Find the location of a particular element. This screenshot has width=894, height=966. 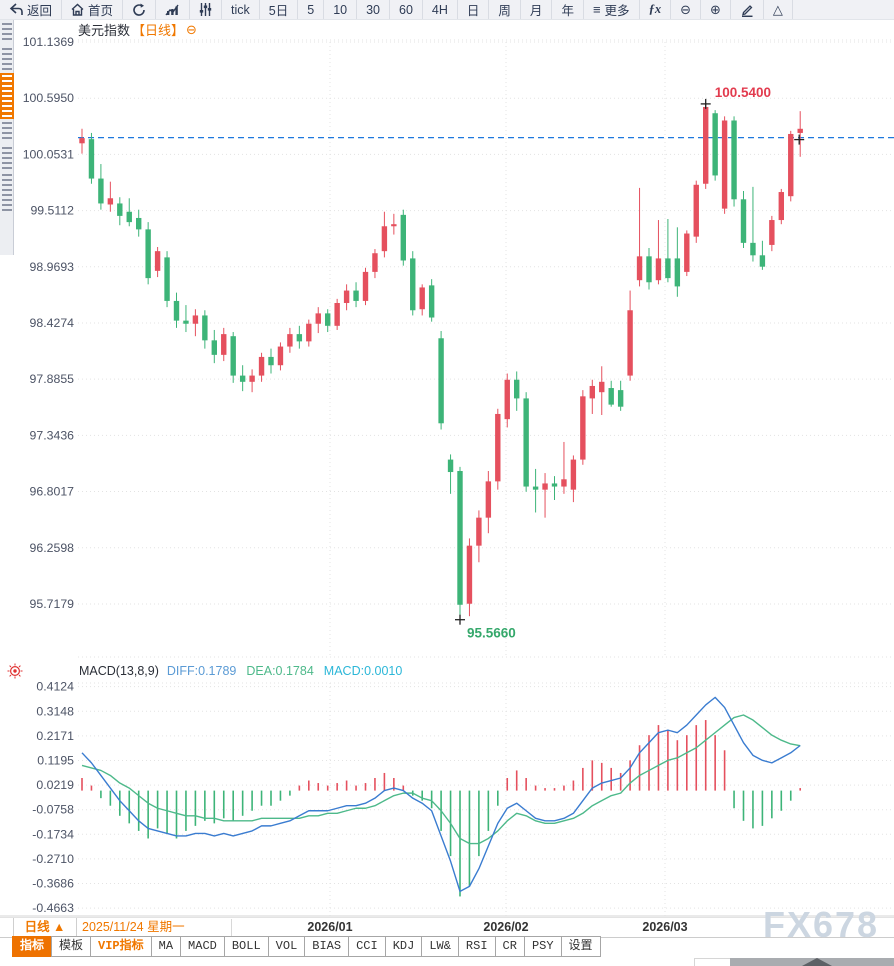

tab-vol: VOL is located at coordinates (286, 946).